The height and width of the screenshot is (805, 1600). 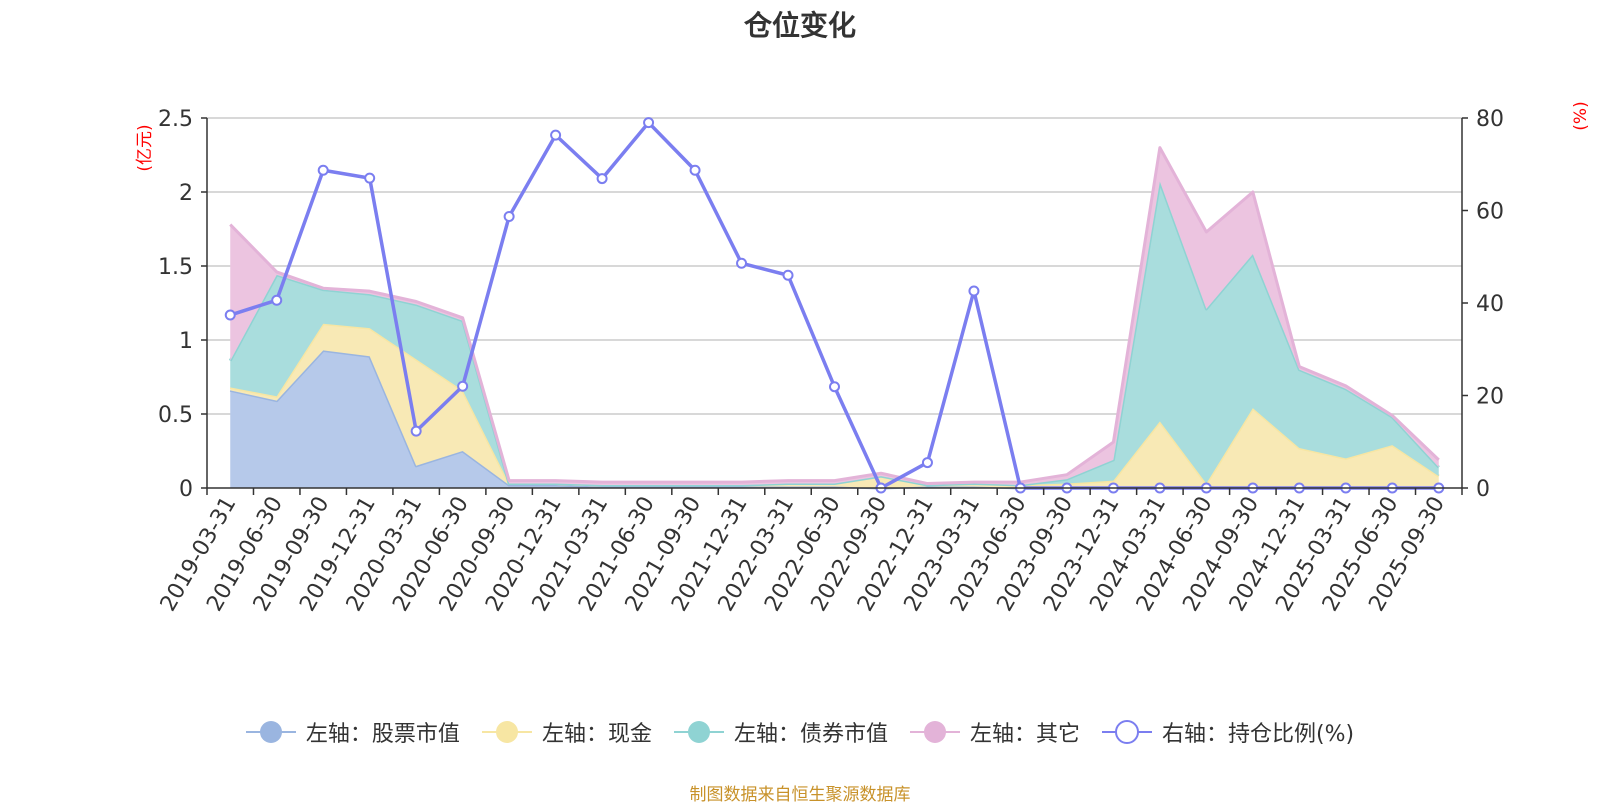 What do you see at coordinates (175, 267) in the screenshot?
I see `left-axis-tick-label: 1.5` at bounding box center [175, 267].